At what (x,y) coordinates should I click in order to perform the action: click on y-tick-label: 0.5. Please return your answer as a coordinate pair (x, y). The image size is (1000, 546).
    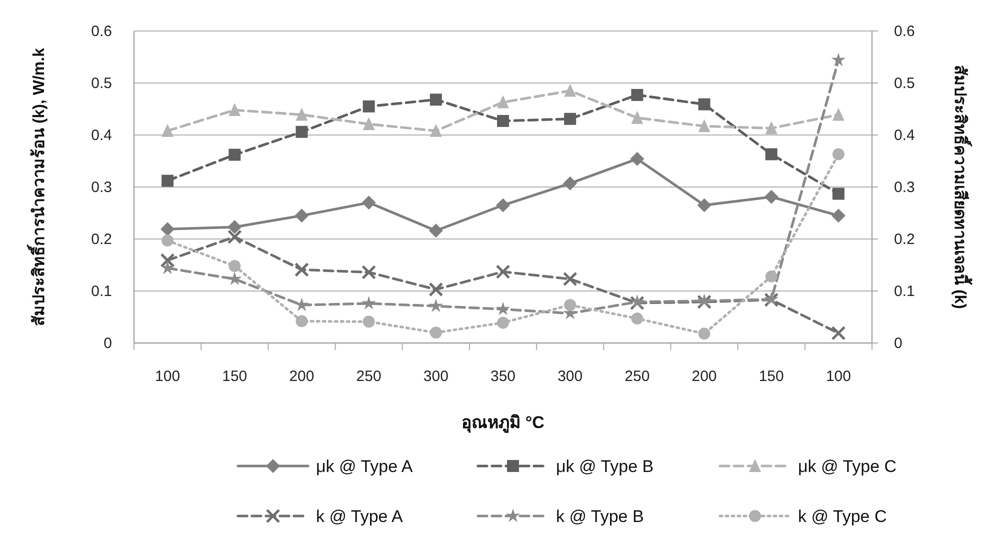
    Looking at the image, I should click on (101, 83).